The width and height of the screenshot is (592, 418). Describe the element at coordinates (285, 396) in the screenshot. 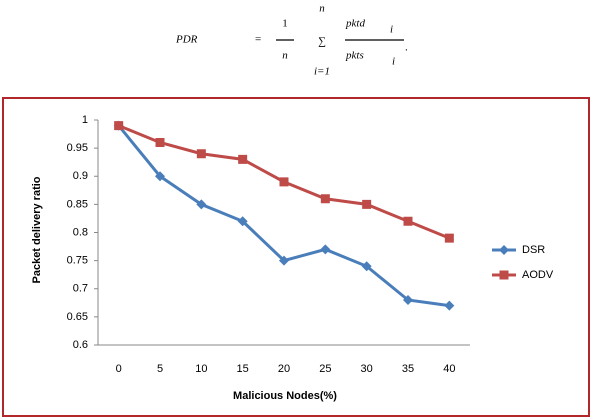

I see `x-axis-label: Malicious Nodes(%)` at that location.